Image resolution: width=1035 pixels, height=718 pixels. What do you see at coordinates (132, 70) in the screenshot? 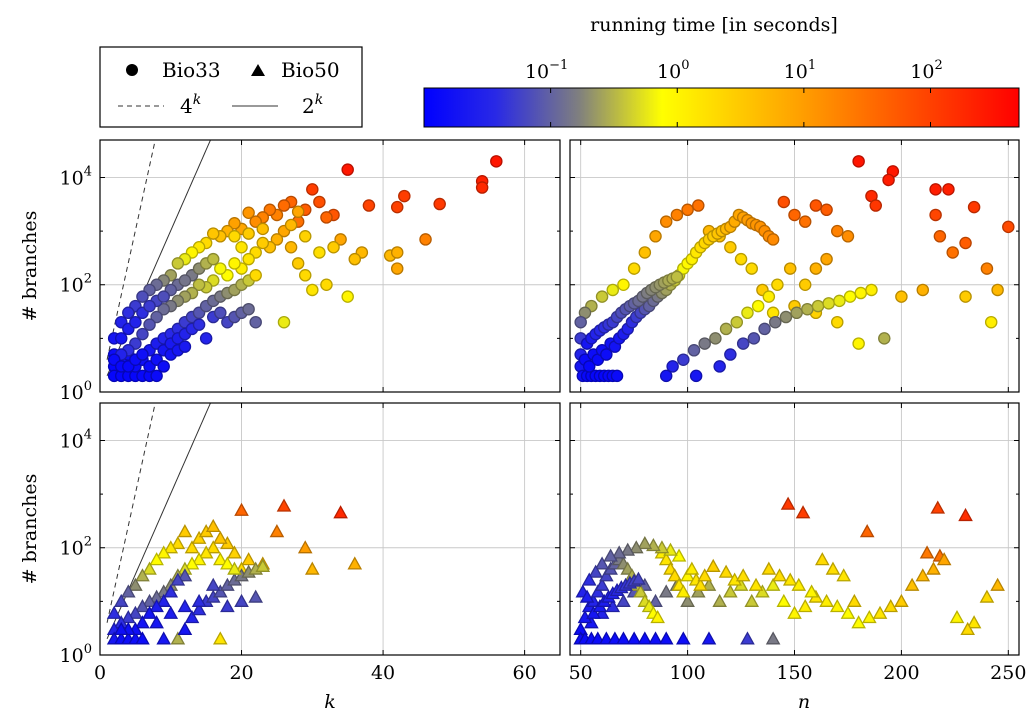
I see `legend-marker-bio33` at bounding box center [132, 70].